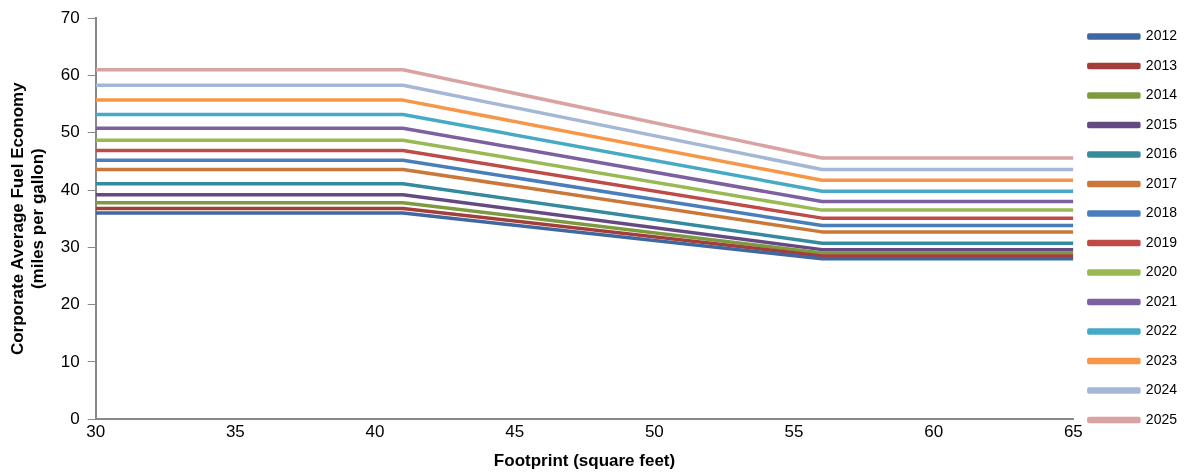  I want to click on y-tick-label: 60, so click(70, 75).